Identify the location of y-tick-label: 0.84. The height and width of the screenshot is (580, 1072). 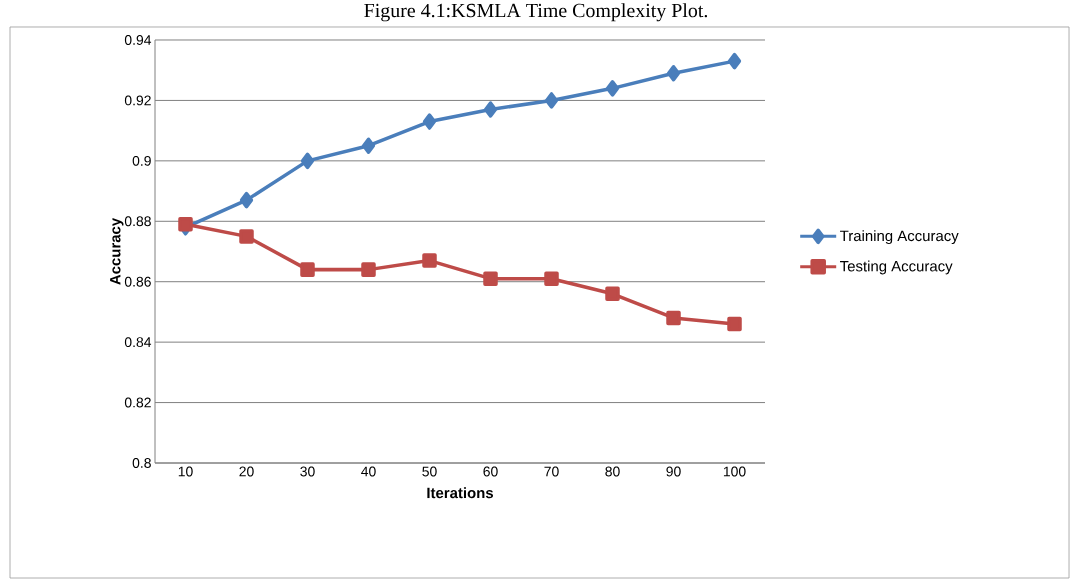
(138, 342).